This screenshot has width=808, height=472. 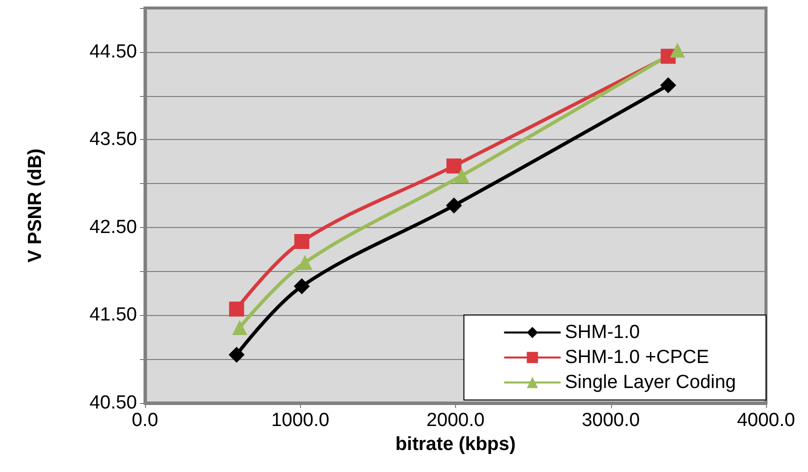 What do you see at coordinates (766, 420) in the screenshot?
I see `x-tick-label: 4000.0` at bounding box center [766, 420].